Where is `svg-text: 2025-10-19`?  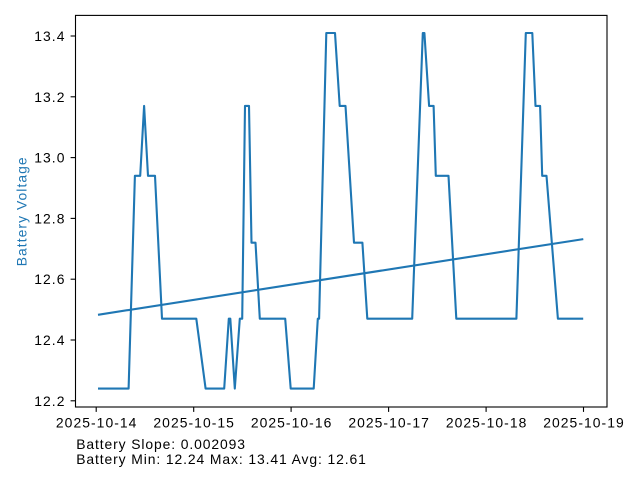
svg-text: 2025-10-19 is located at coordinates (584, 422).